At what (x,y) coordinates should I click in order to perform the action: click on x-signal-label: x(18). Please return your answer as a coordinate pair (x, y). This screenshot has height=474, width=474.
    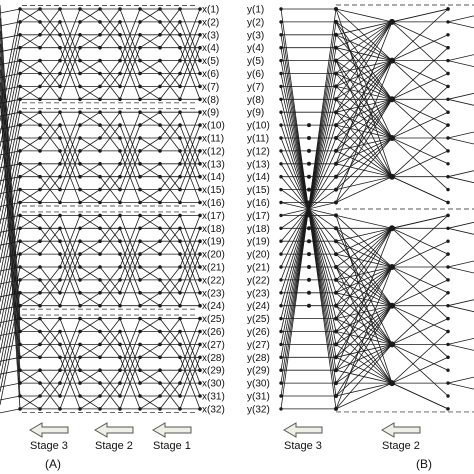
    Looking at the image, I should click on (213, 229).